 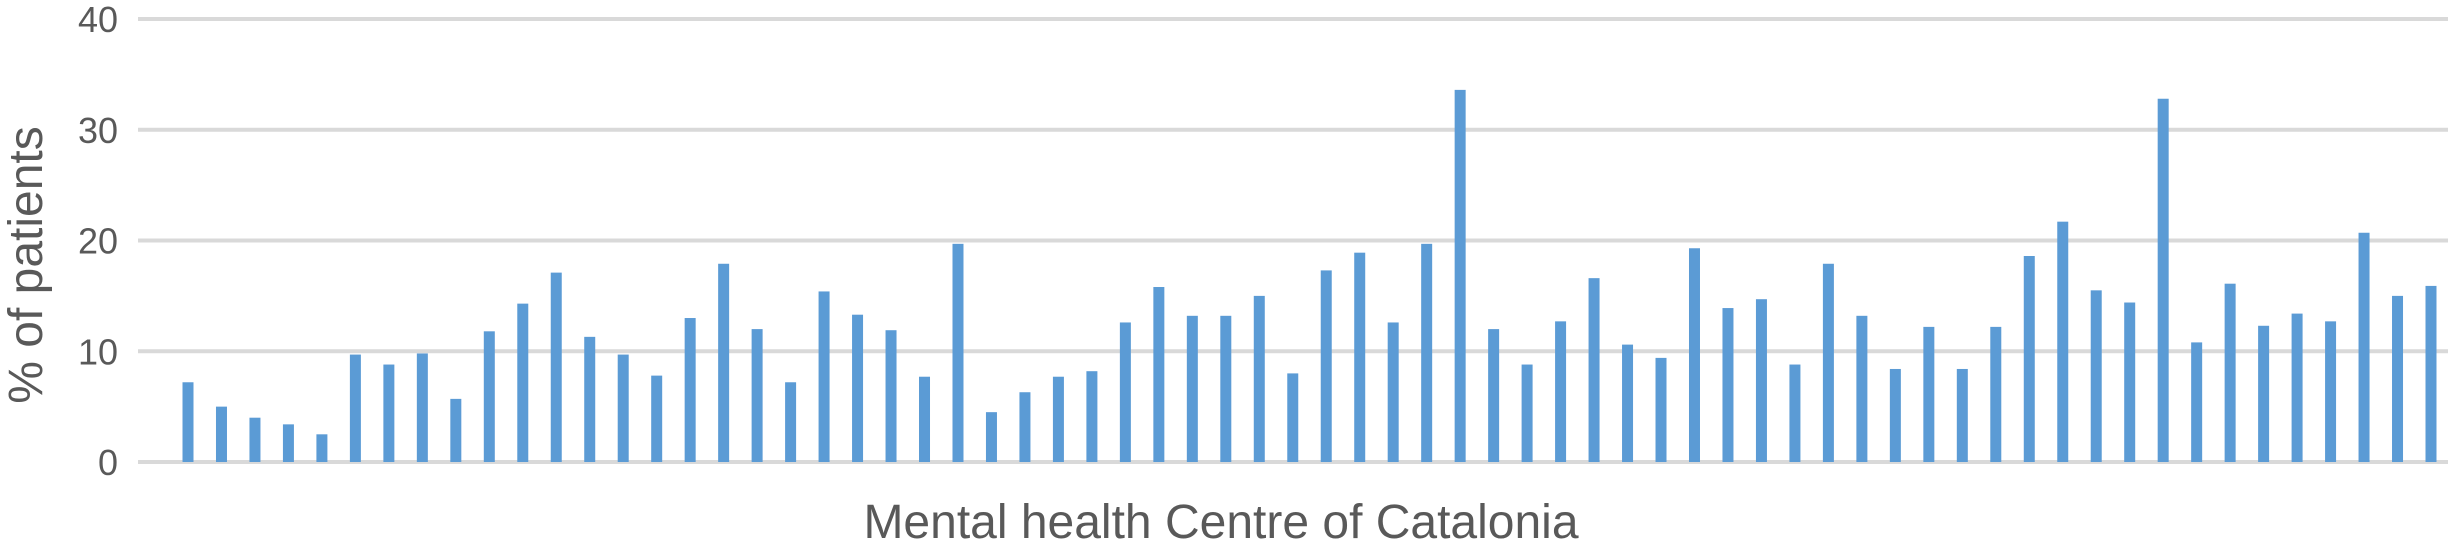 What do you see at coordinates (98, 20) in the screenshot?
I see `y-tick-label: 40` at bounding box center [98, 20].